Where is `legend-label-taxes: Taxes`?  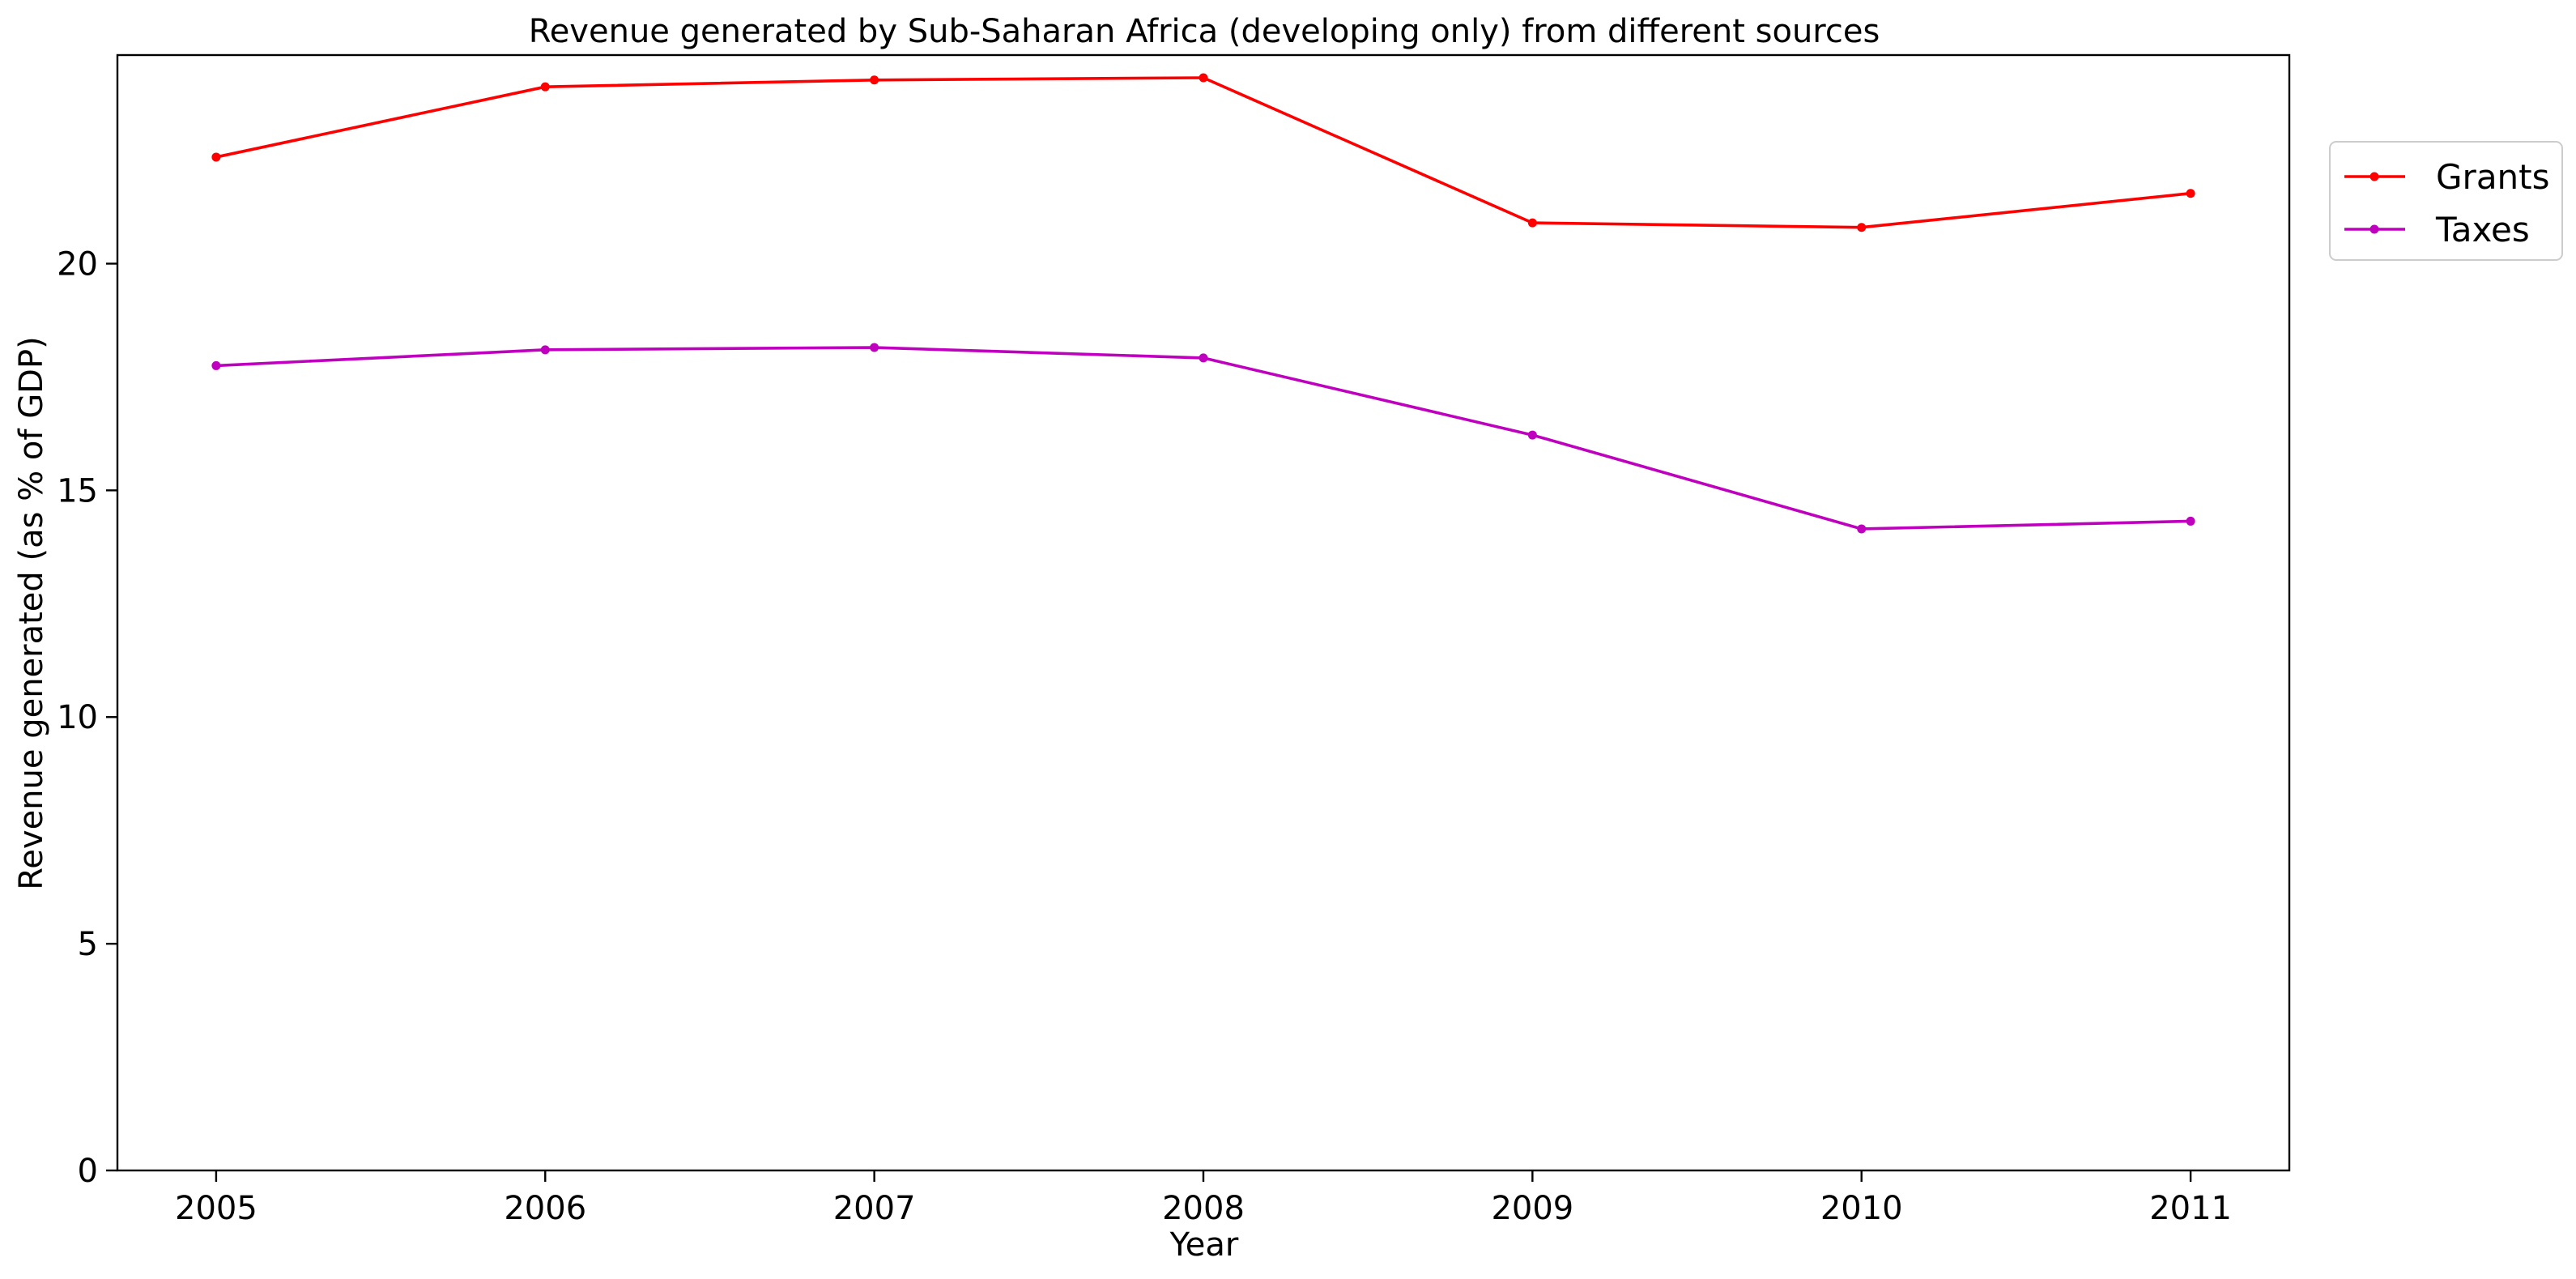
legend-label-taxes: Taxes is located at coordinates (2482, 229).